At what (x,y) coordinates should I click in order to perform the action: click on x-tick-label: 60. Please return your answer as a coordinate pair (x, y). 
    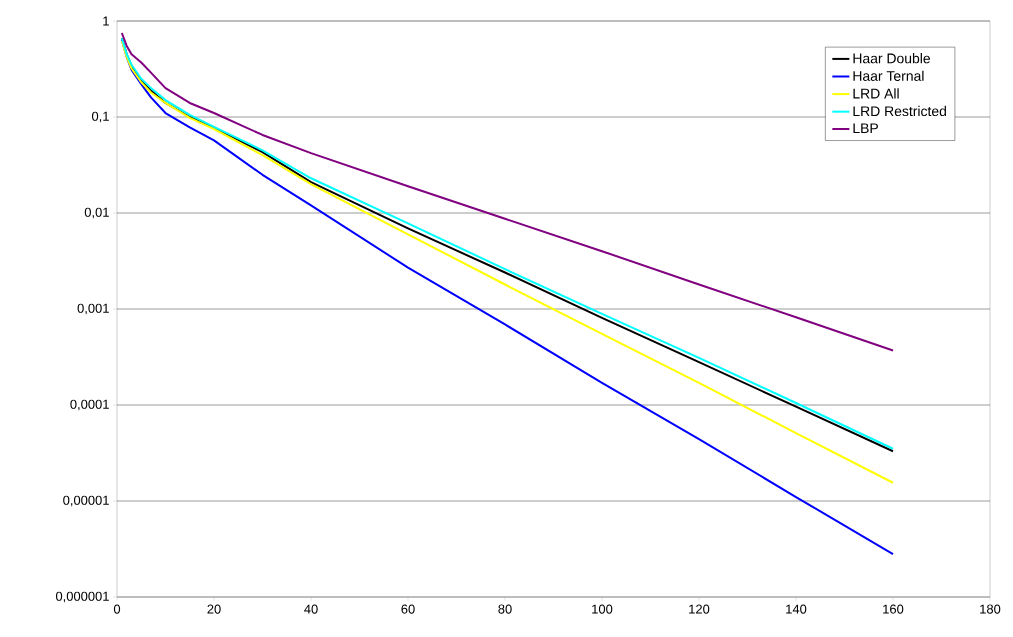
    Looking at the image, I should click on (408, 609).